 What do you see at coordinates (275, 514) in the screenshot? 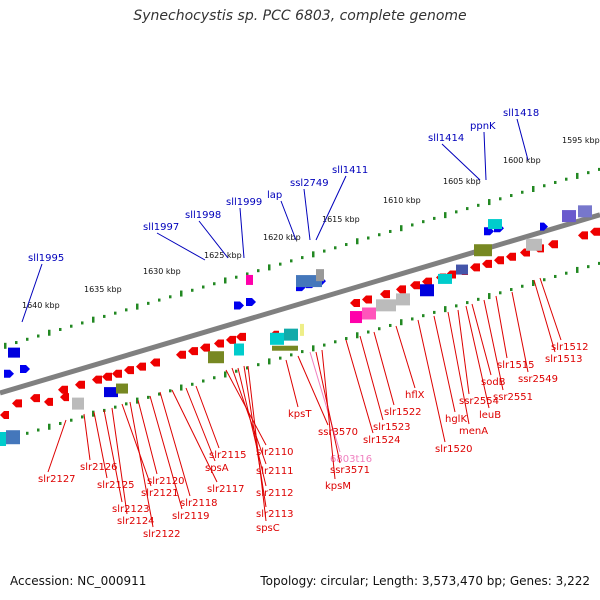
I see `reverse-gene-label: slr2113` at bounding box center [275, 514].